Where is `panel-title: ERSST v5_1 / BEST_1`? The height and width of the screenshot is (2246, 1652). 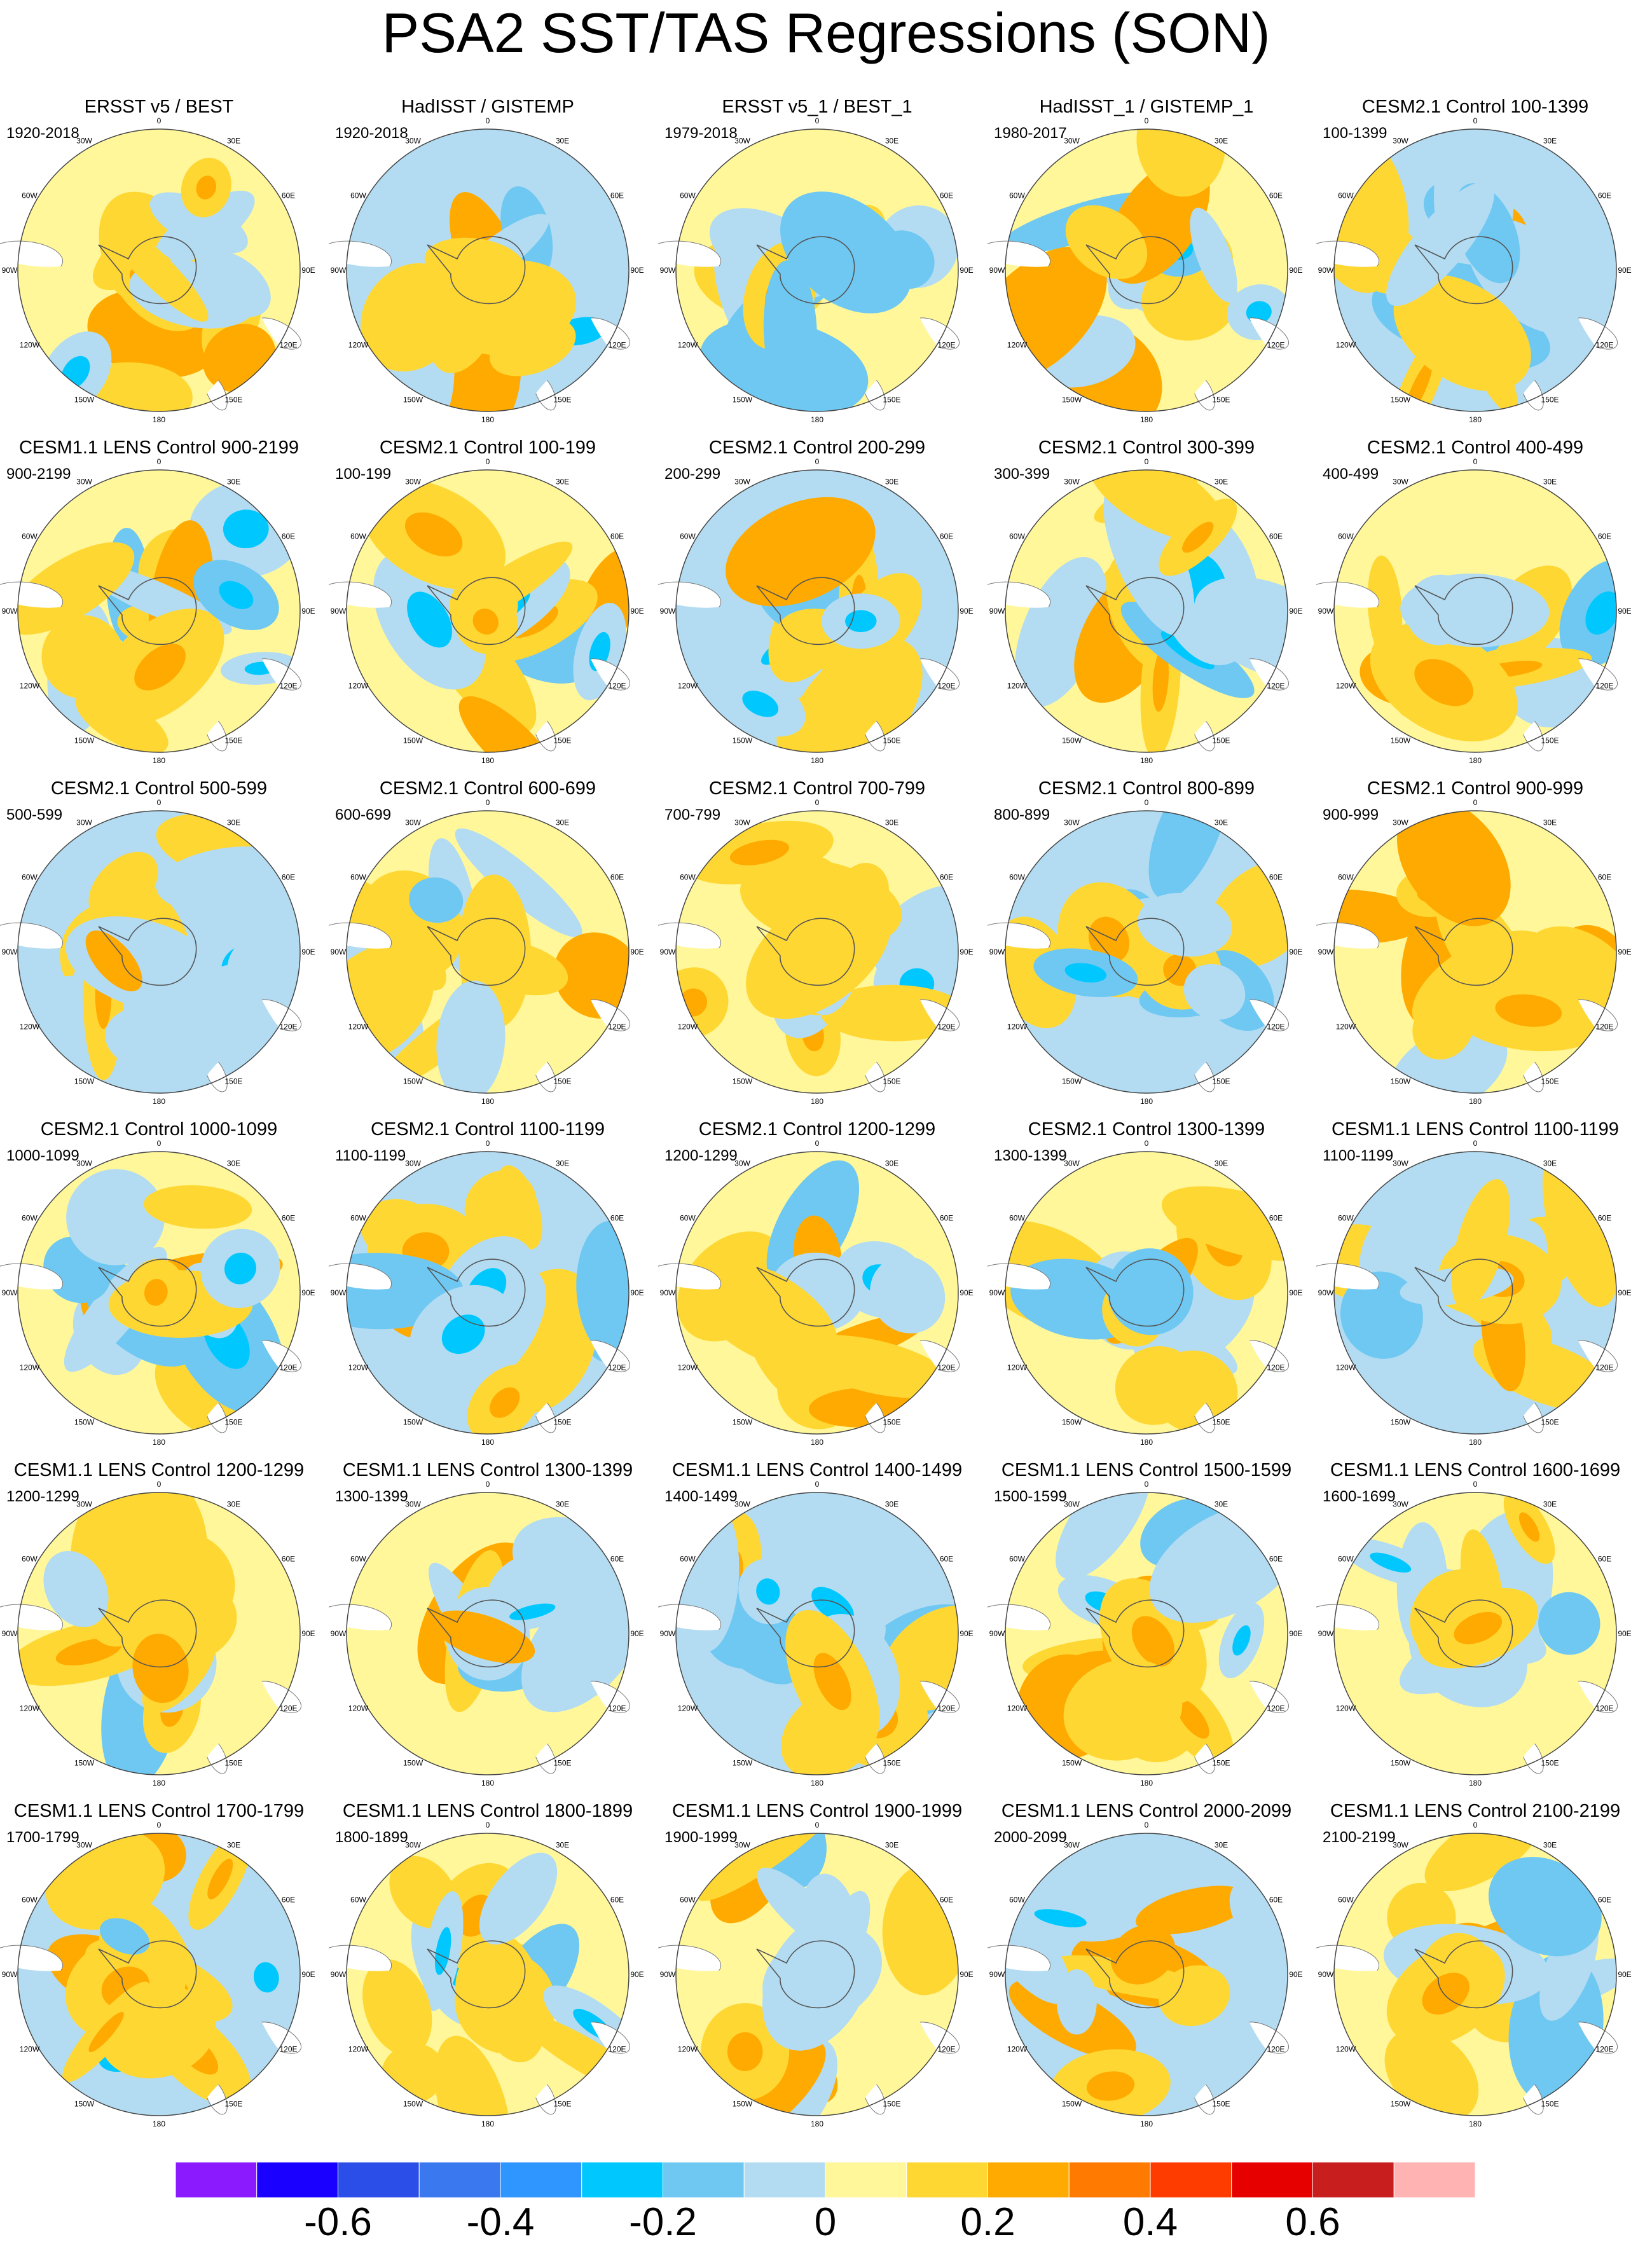
panel-title: ERSST v5_1 / BEST_1 is located at coordinates (817, 107).